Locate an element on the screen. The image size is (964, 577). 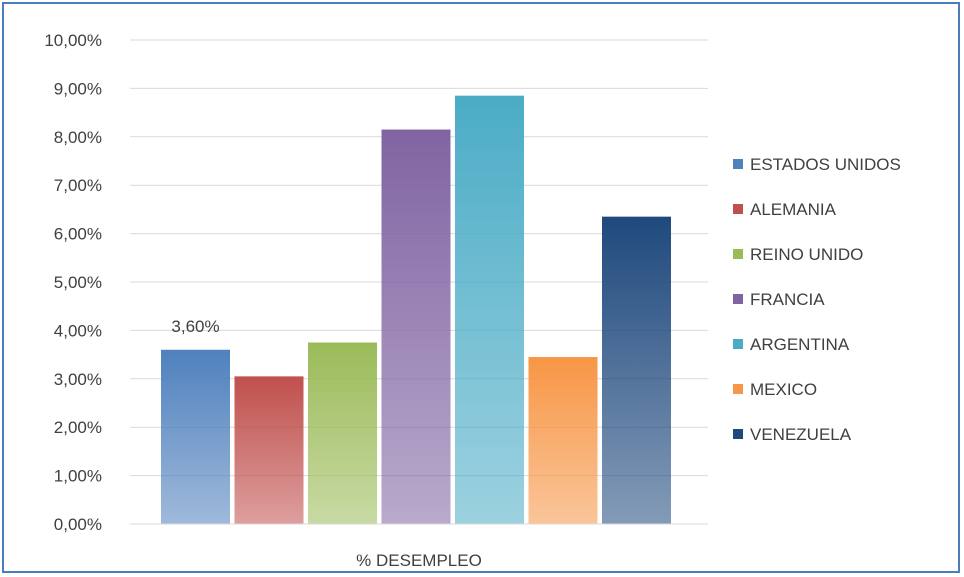
data-labels: 3,60% is located at coordinates (195, 326).